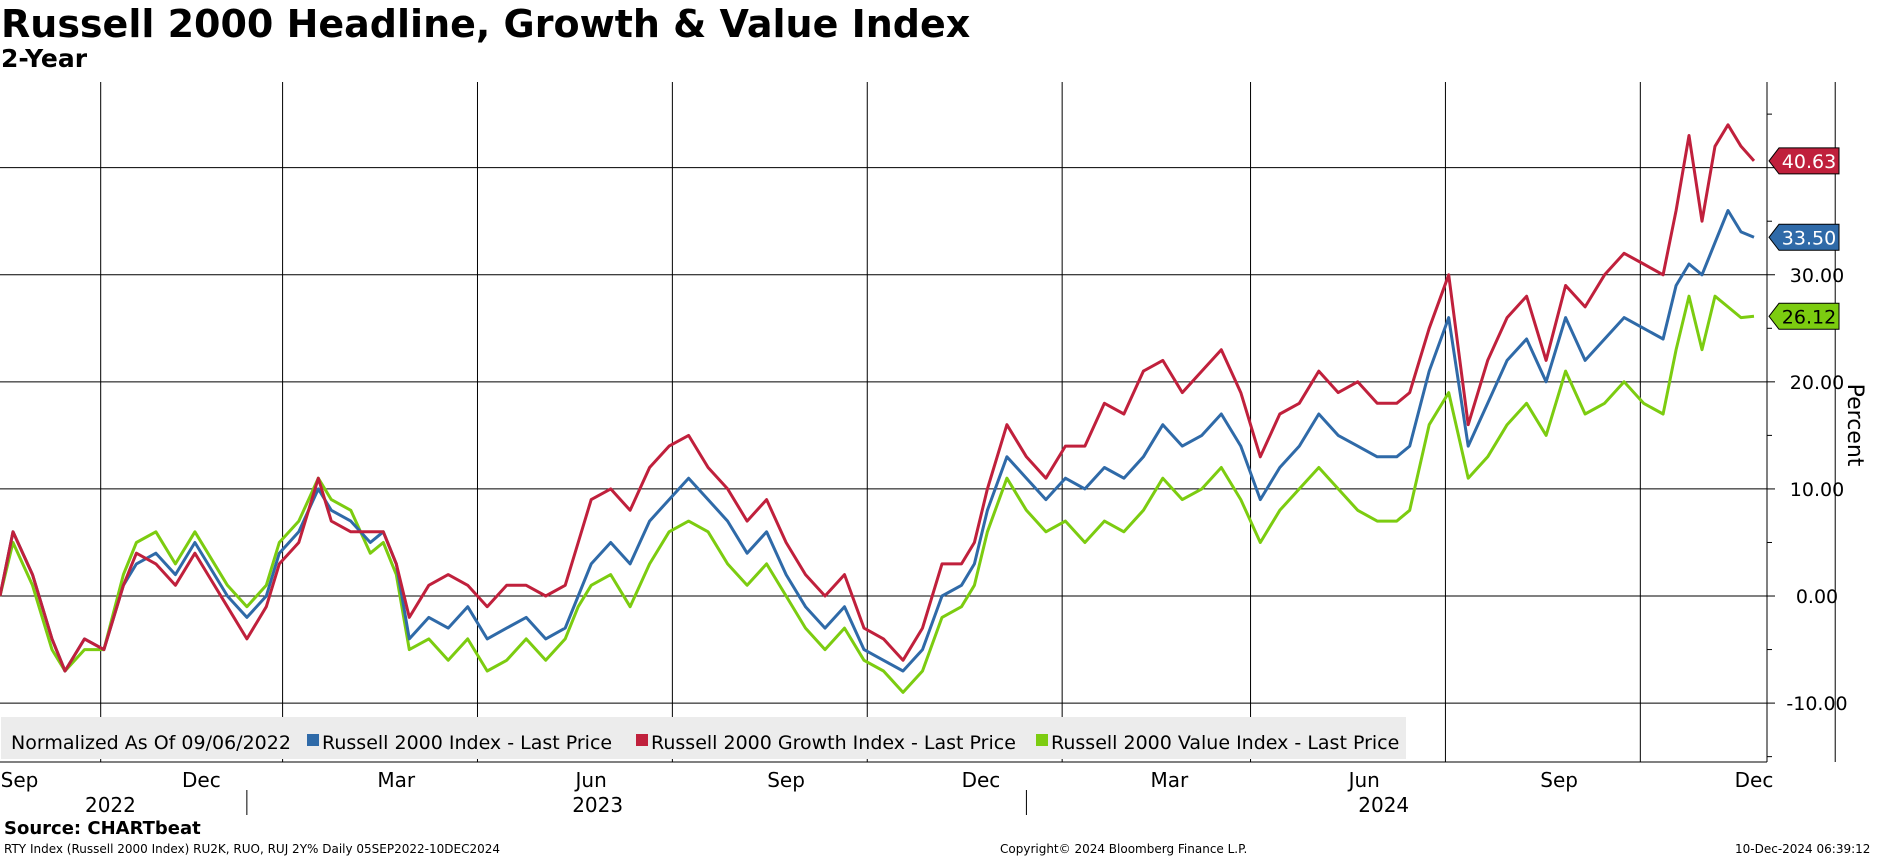 The image size is (1877, 859). What do you see at coordinates (151, 743) in the screenshot?
I see `legend-note: Normalized As Of 09/06/2022` at bounding box center [151, 743].